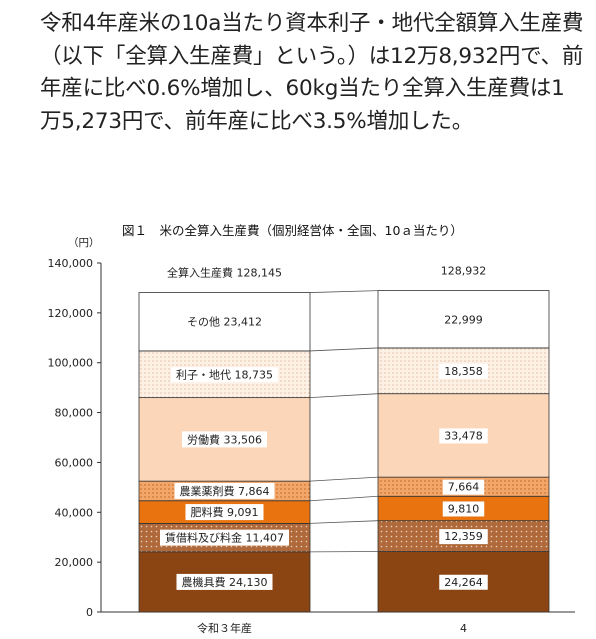  I want to click on segment-value-label: 賃借料及び料金 11,407, so click(224, 538).